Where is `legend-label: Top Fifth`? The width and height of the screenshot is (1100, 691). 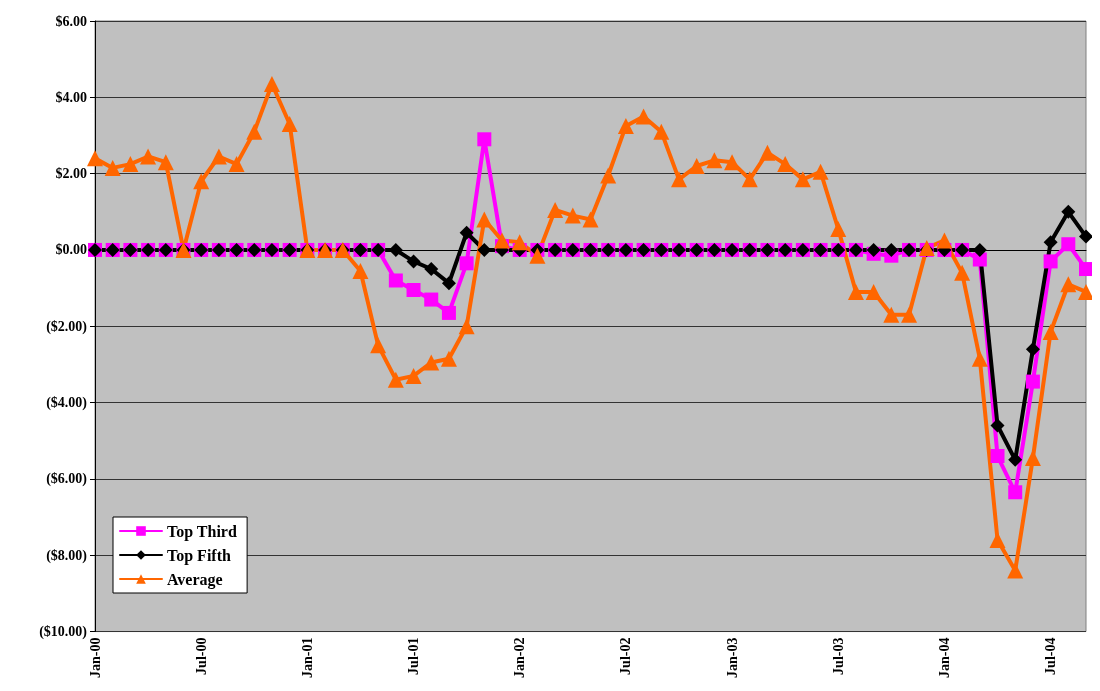 legend-label: Top Fifth is located at coordinates (199, 555).